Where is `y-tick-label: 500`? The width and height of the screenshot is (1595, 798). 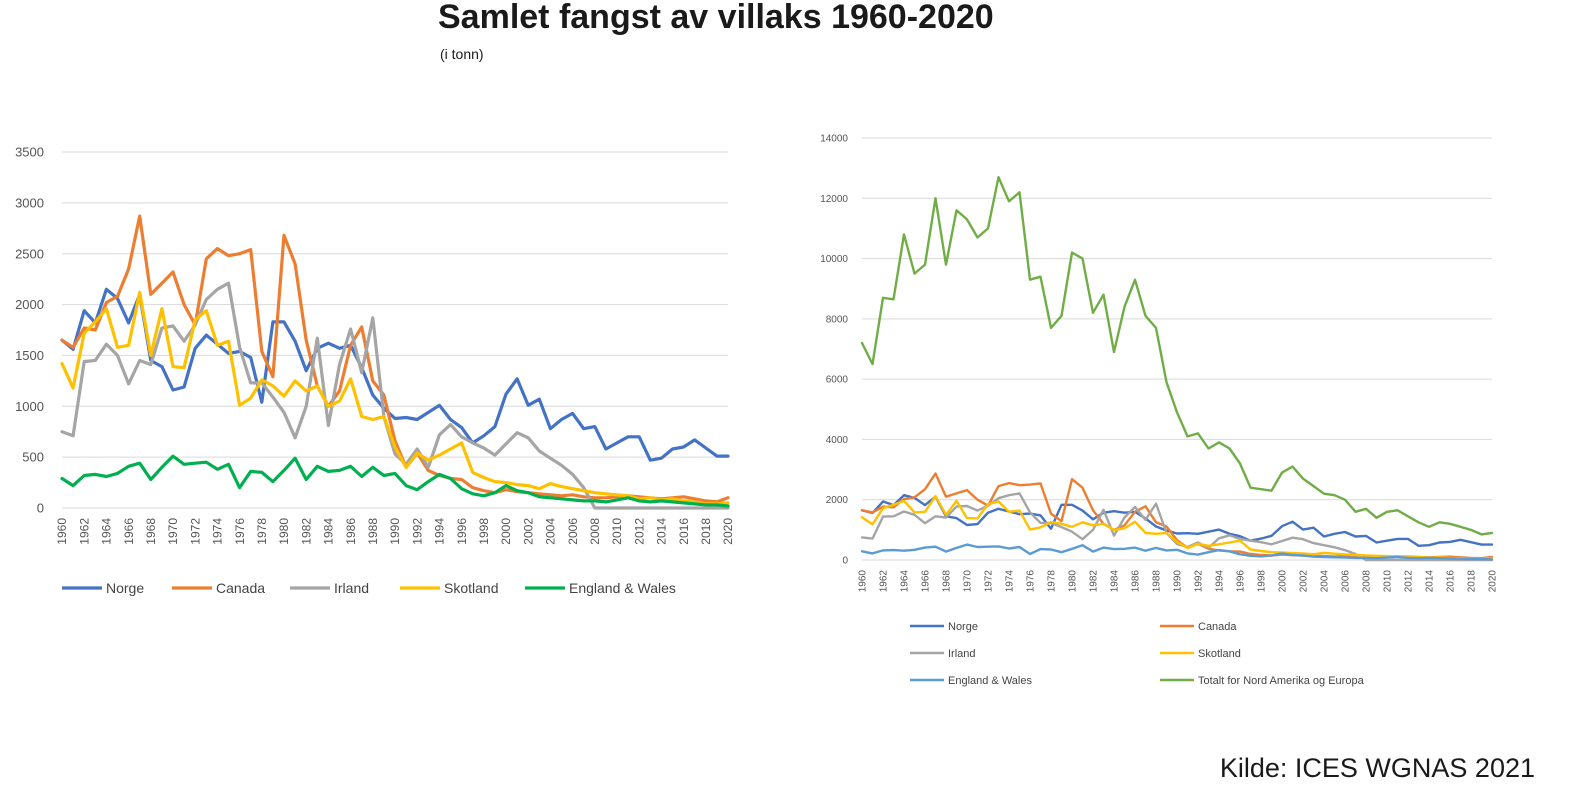
y-tick-label: 500 is located at coordinates (33, 457).